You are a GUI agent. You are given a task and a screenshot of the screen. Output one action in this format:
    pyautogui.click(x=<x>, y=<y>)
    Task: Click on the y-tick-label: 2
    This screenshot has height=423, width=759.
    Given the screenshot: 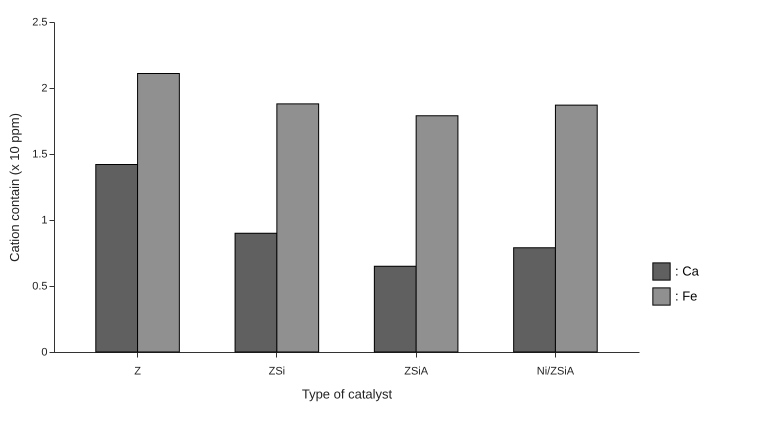 What is the action you would take?
    pyautogui.click(x=44, y=88)
    